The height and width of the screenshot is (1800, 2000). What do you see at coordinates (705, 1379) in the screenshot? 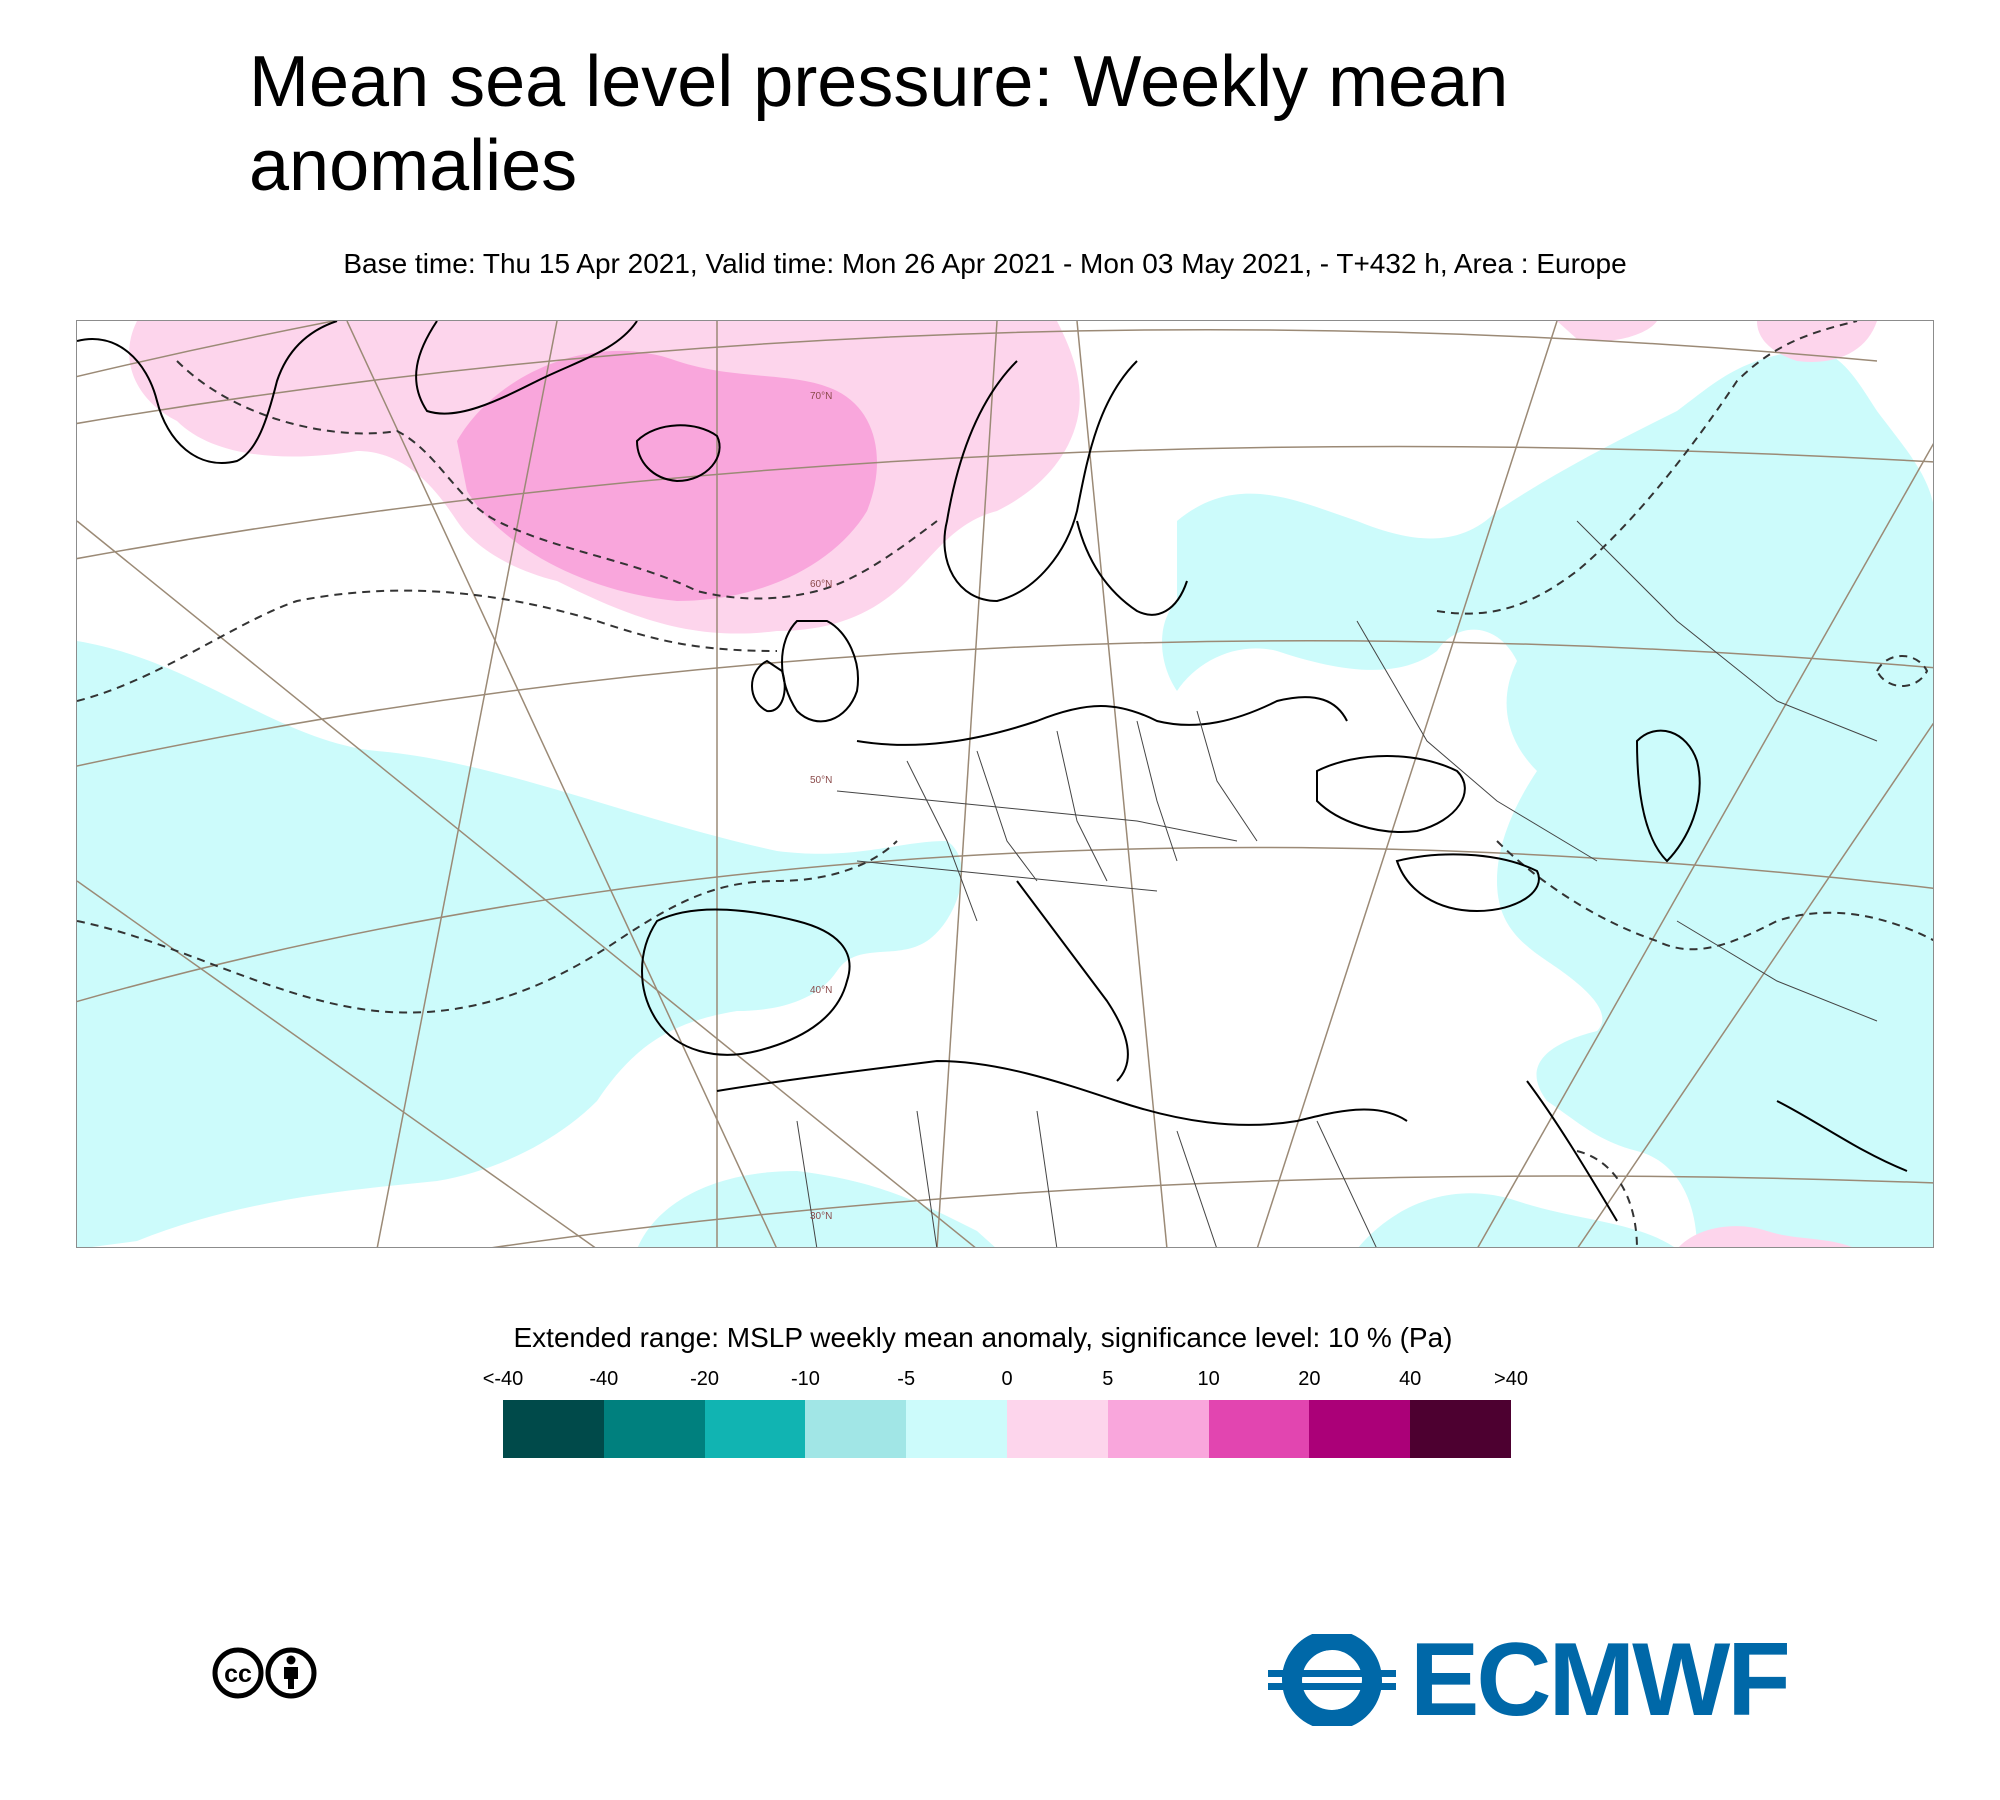
I see `legend-tick-label: -20` at bounding box center [705, 1379].